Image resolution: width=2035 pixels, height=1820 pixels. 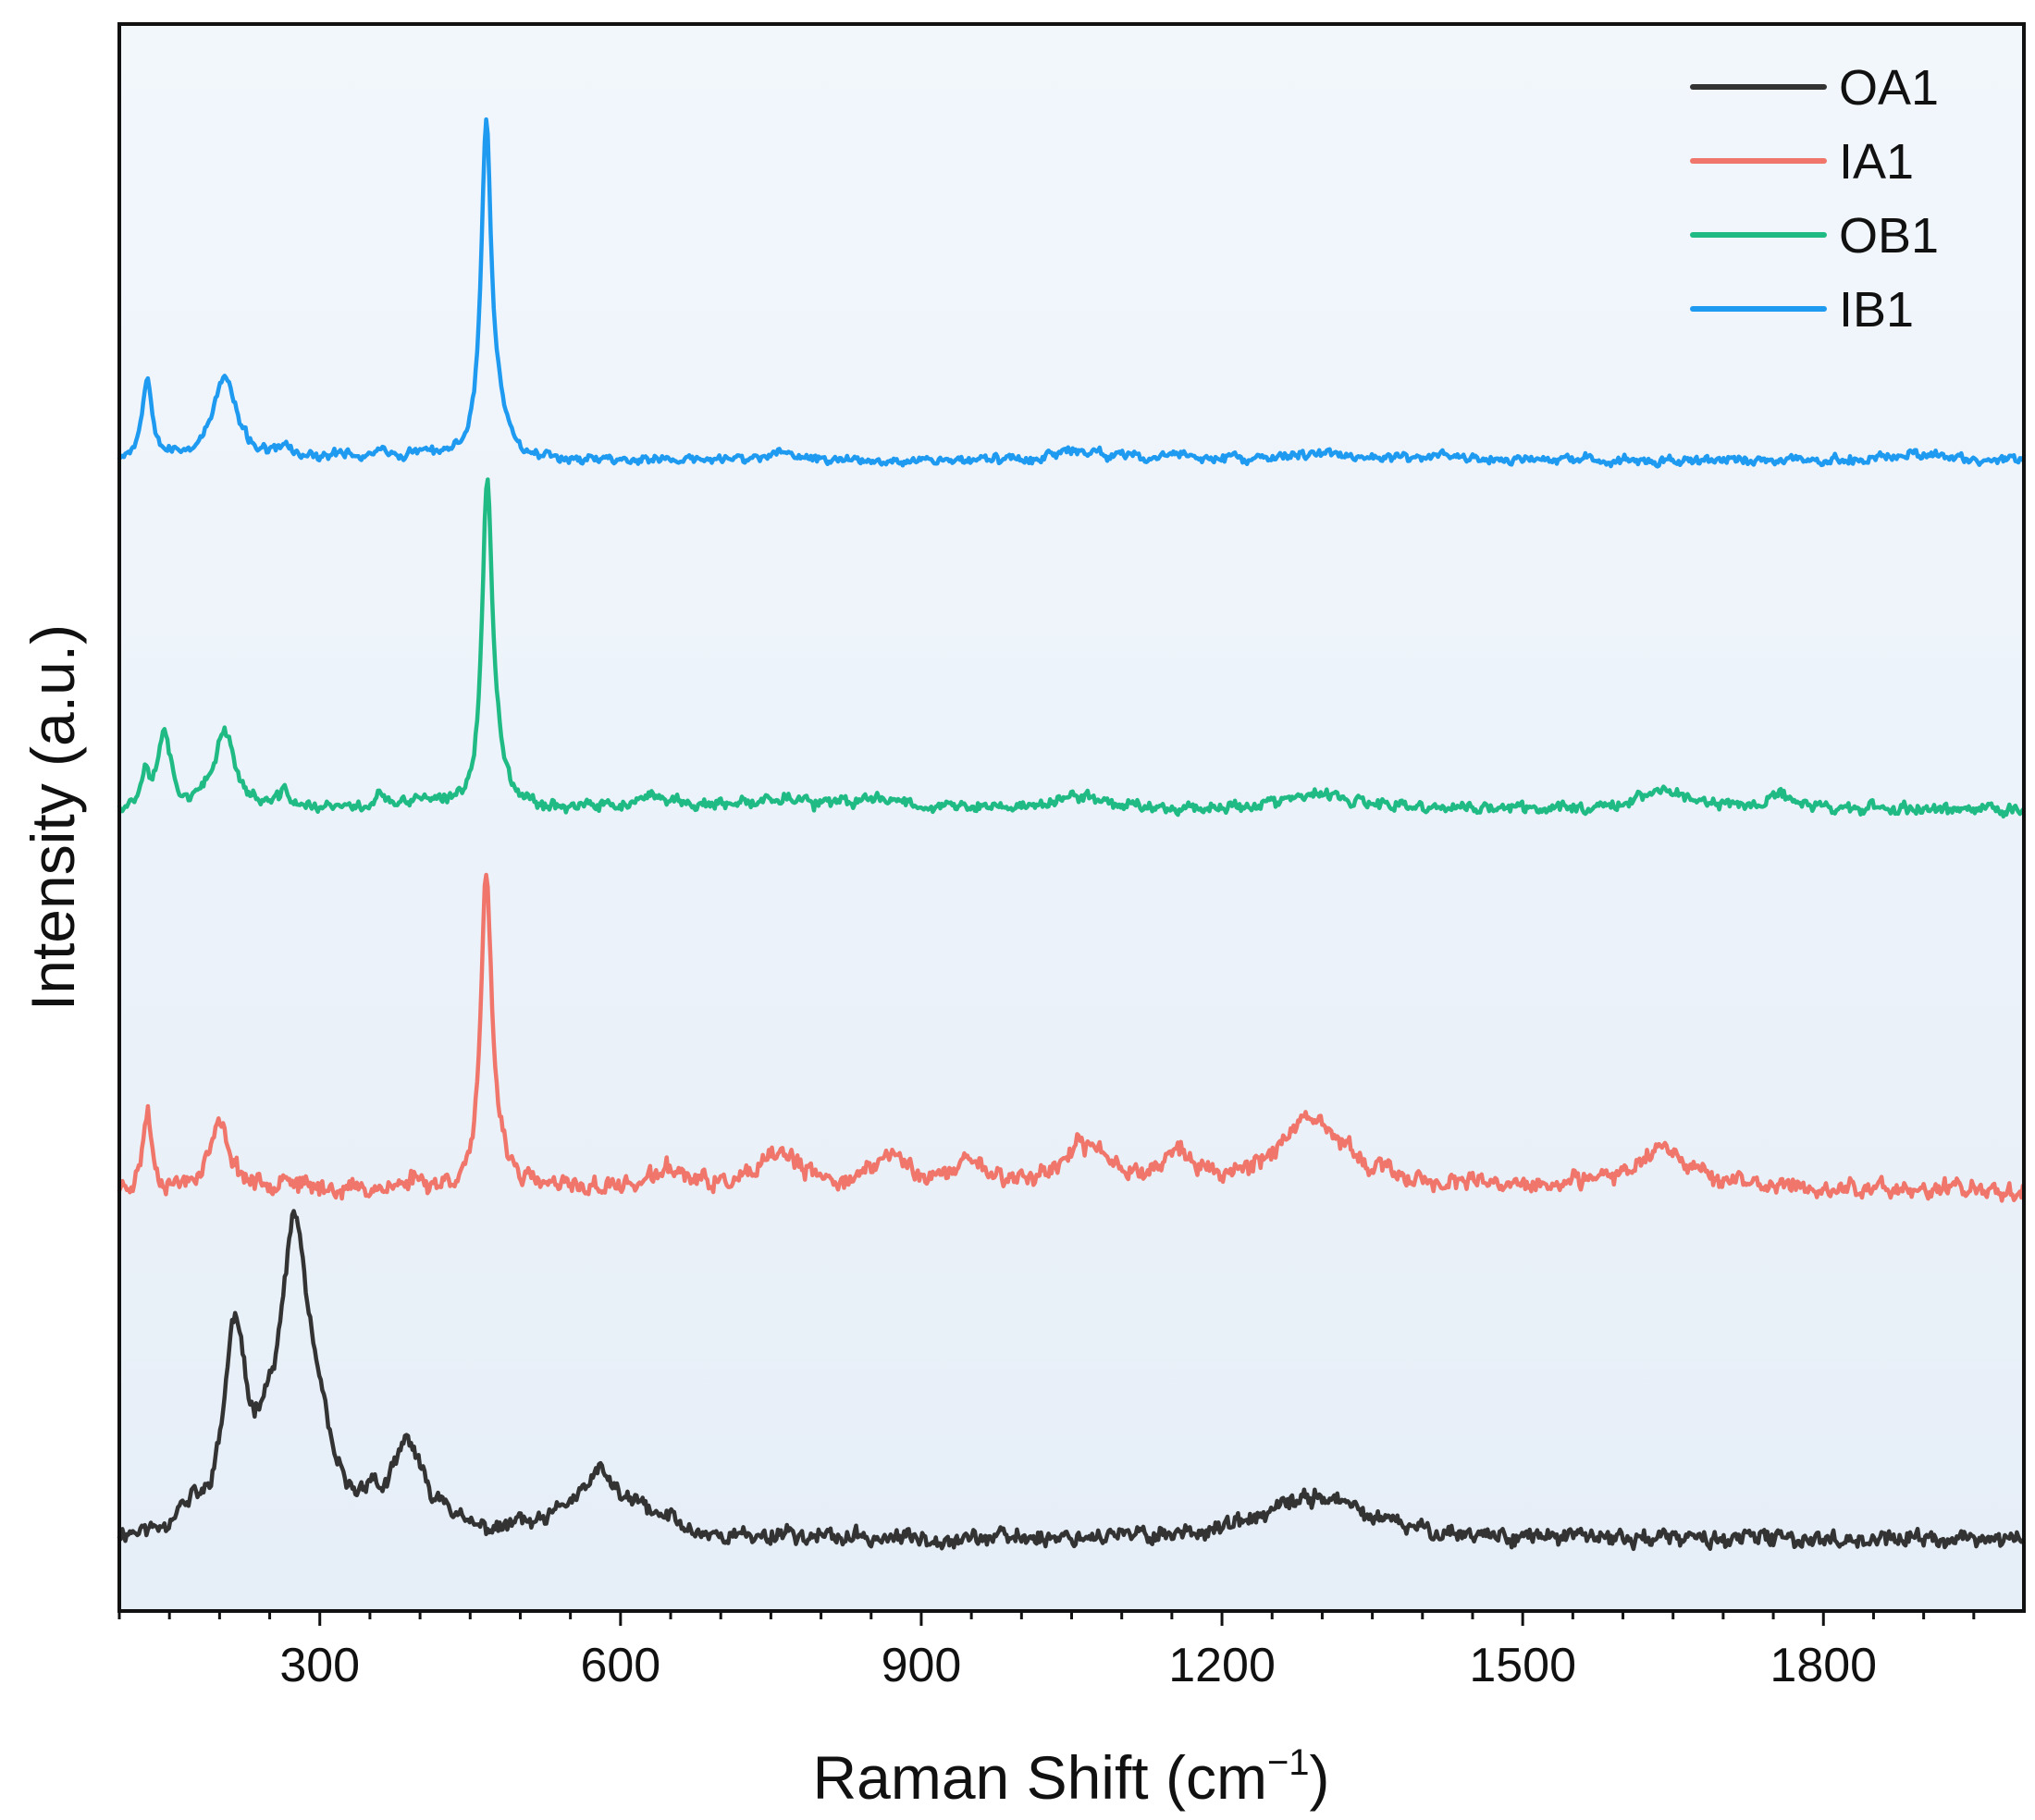 I want to click on legend: OA1 IA1 OB1 IB1, so click(x=1815, y=199).